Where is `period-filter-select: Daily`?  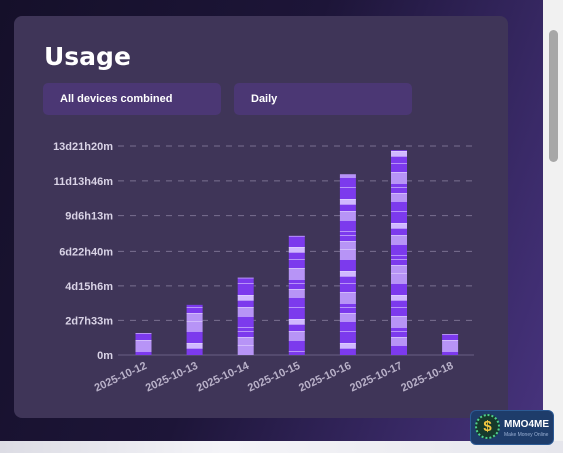 period-filter-select: Daily is located at coordinates (323, 99).